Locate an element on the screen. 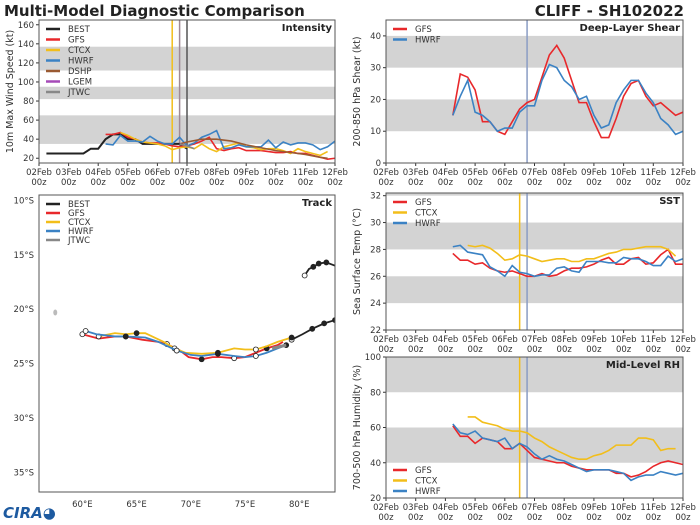 The width and height of the screenshot is (700, 525). x-tick-label: 80°E is located at coordinates (299, 505).